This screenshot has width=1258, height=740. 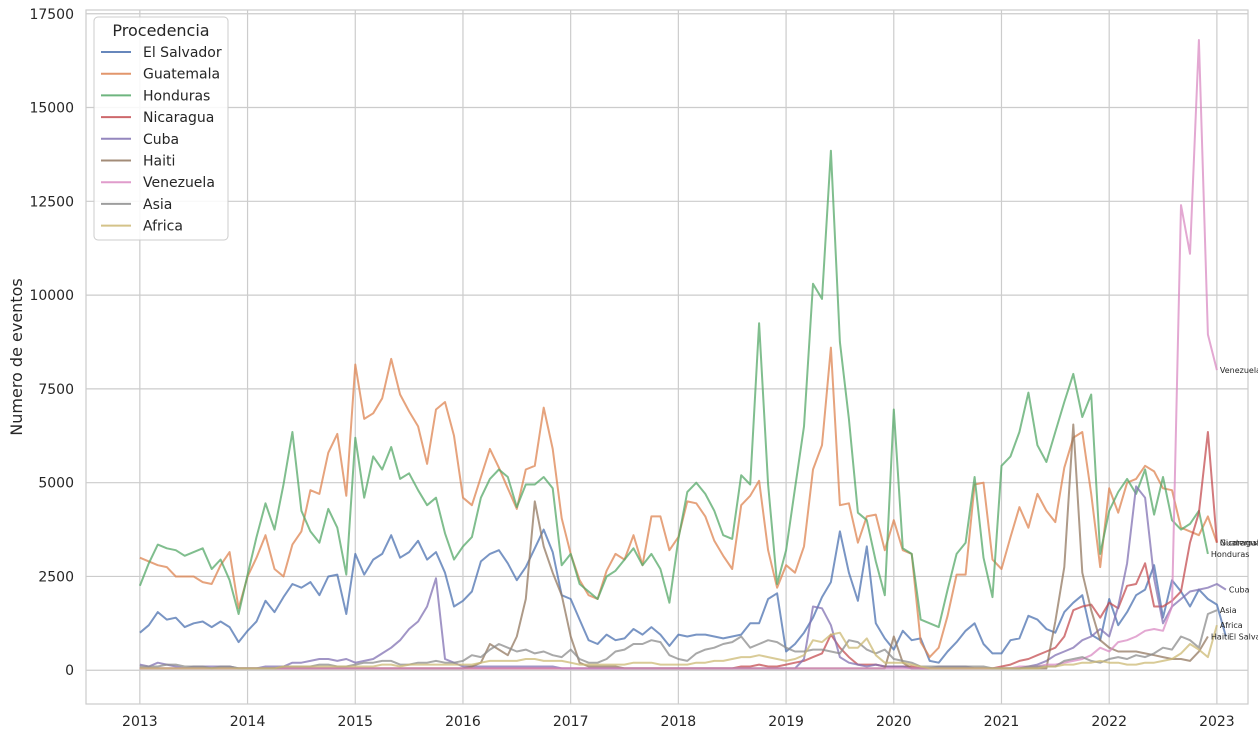 I want to click on legend-label: El Salvador, so click(x=182, y=53).